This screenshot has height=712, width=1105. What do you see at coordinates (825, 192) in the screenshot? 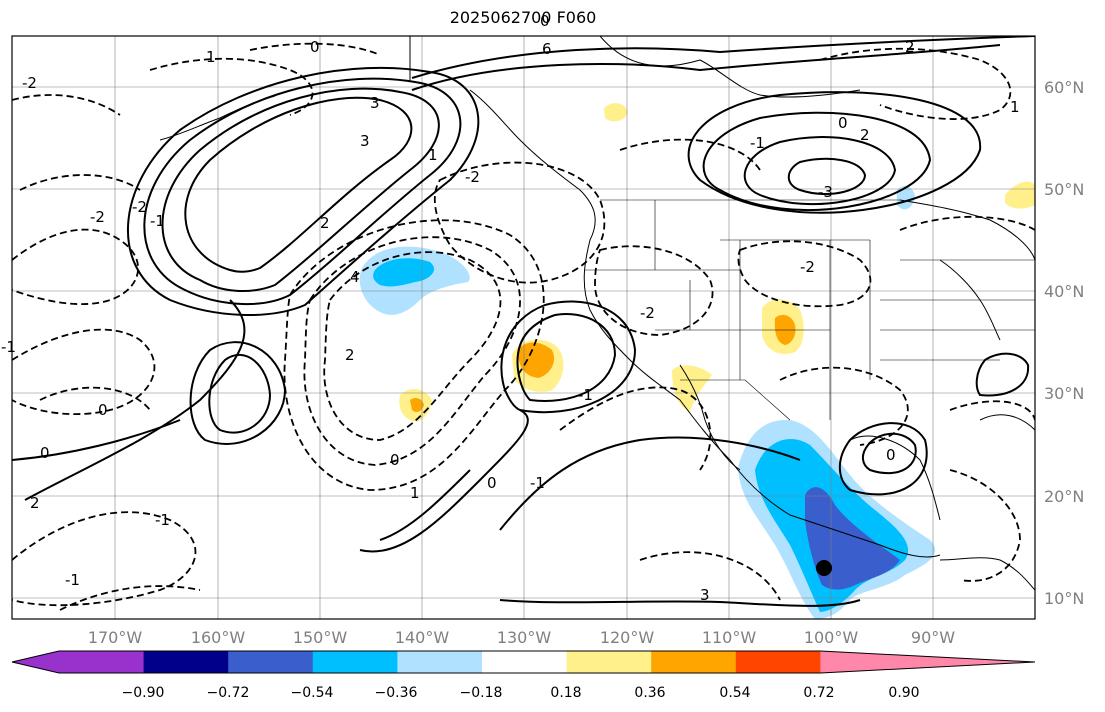
I see `contour-label: -3` at bounding box center [825, 192].